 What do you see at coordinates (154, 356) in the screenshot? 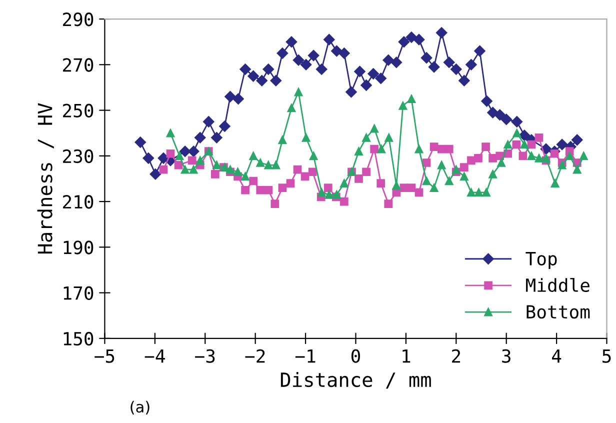
I see `x-tick-label: −4` at bounding box center [154, 356].